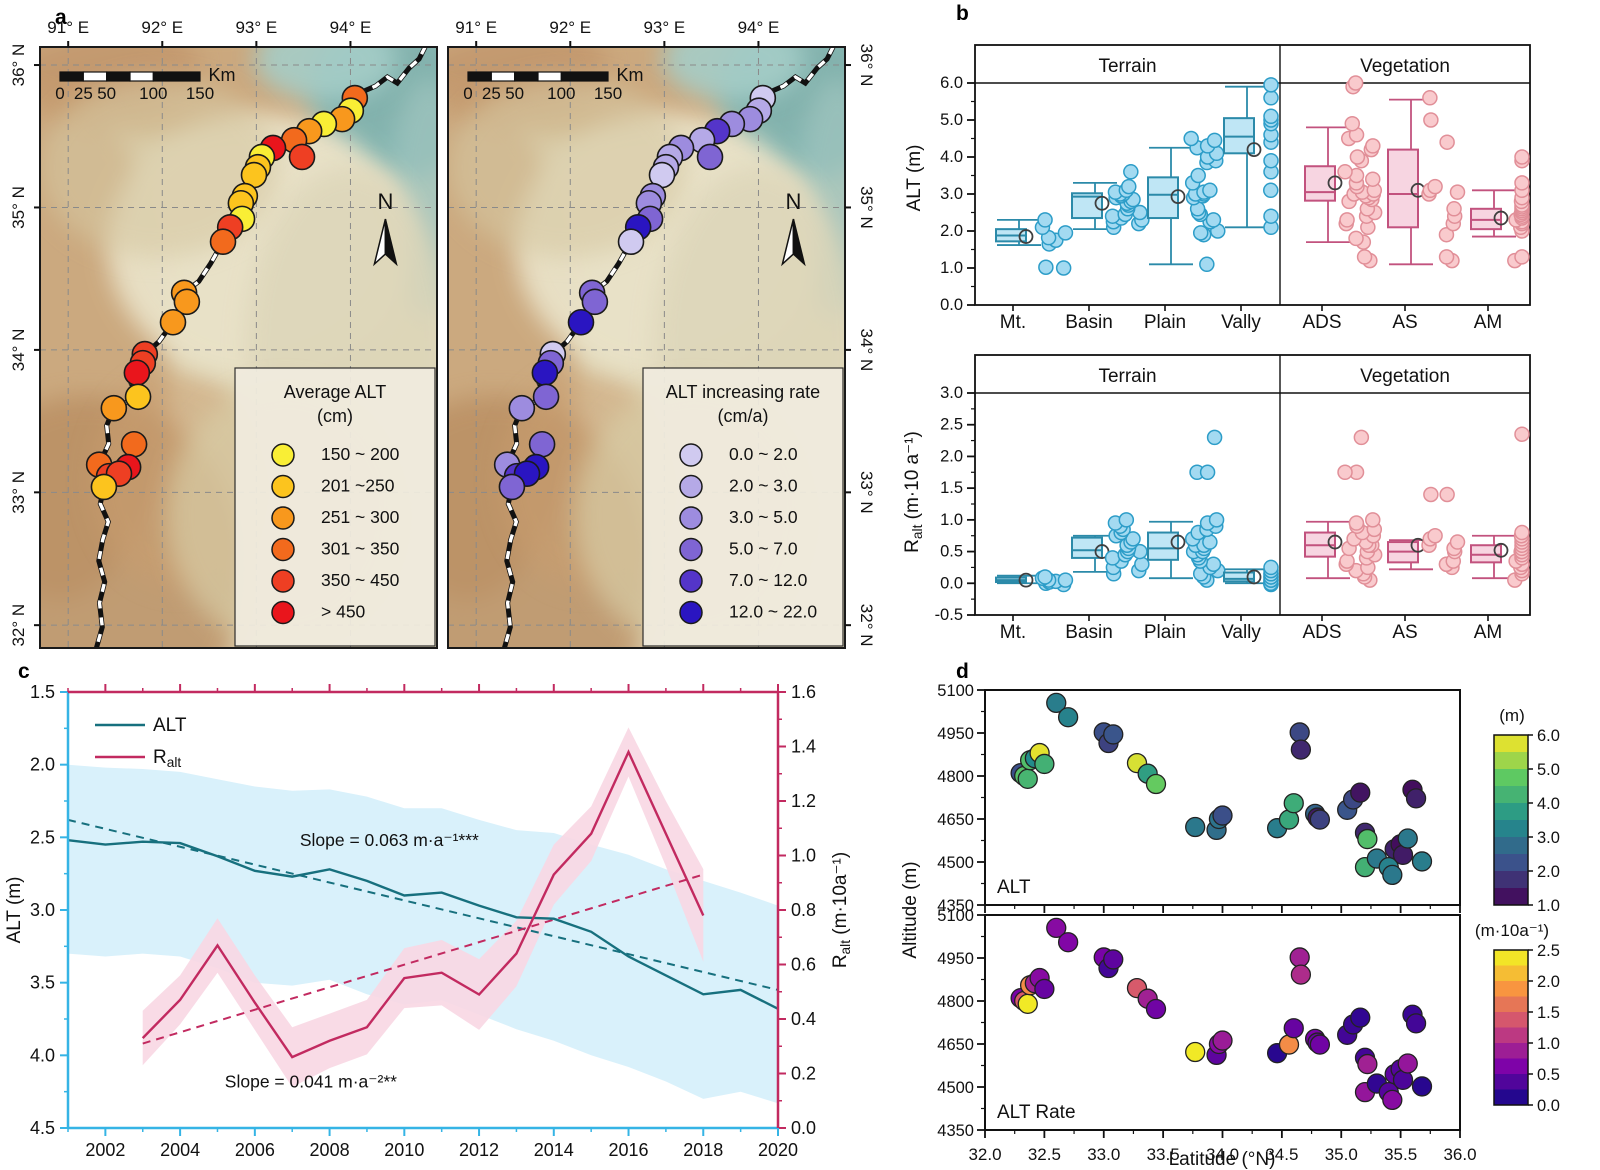 Image resolution: width=1600 pixels, height=1170 pixels. Describe the element at coordinates (955, 1045) in the screenshot. I see `y-tick-label: 4650` at that location.